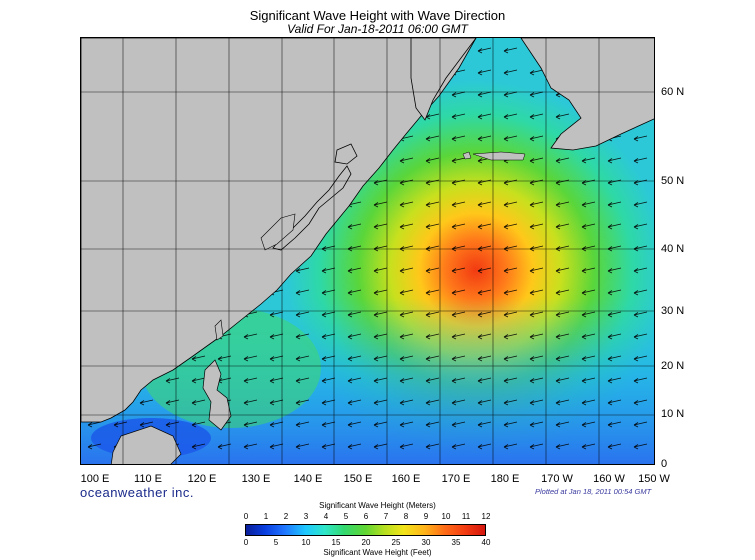 The image size is (755, 560). Describe the element at coordinates (336, 542) in the screenshot. I see `colorbar-tick-feet: 15` at that location.